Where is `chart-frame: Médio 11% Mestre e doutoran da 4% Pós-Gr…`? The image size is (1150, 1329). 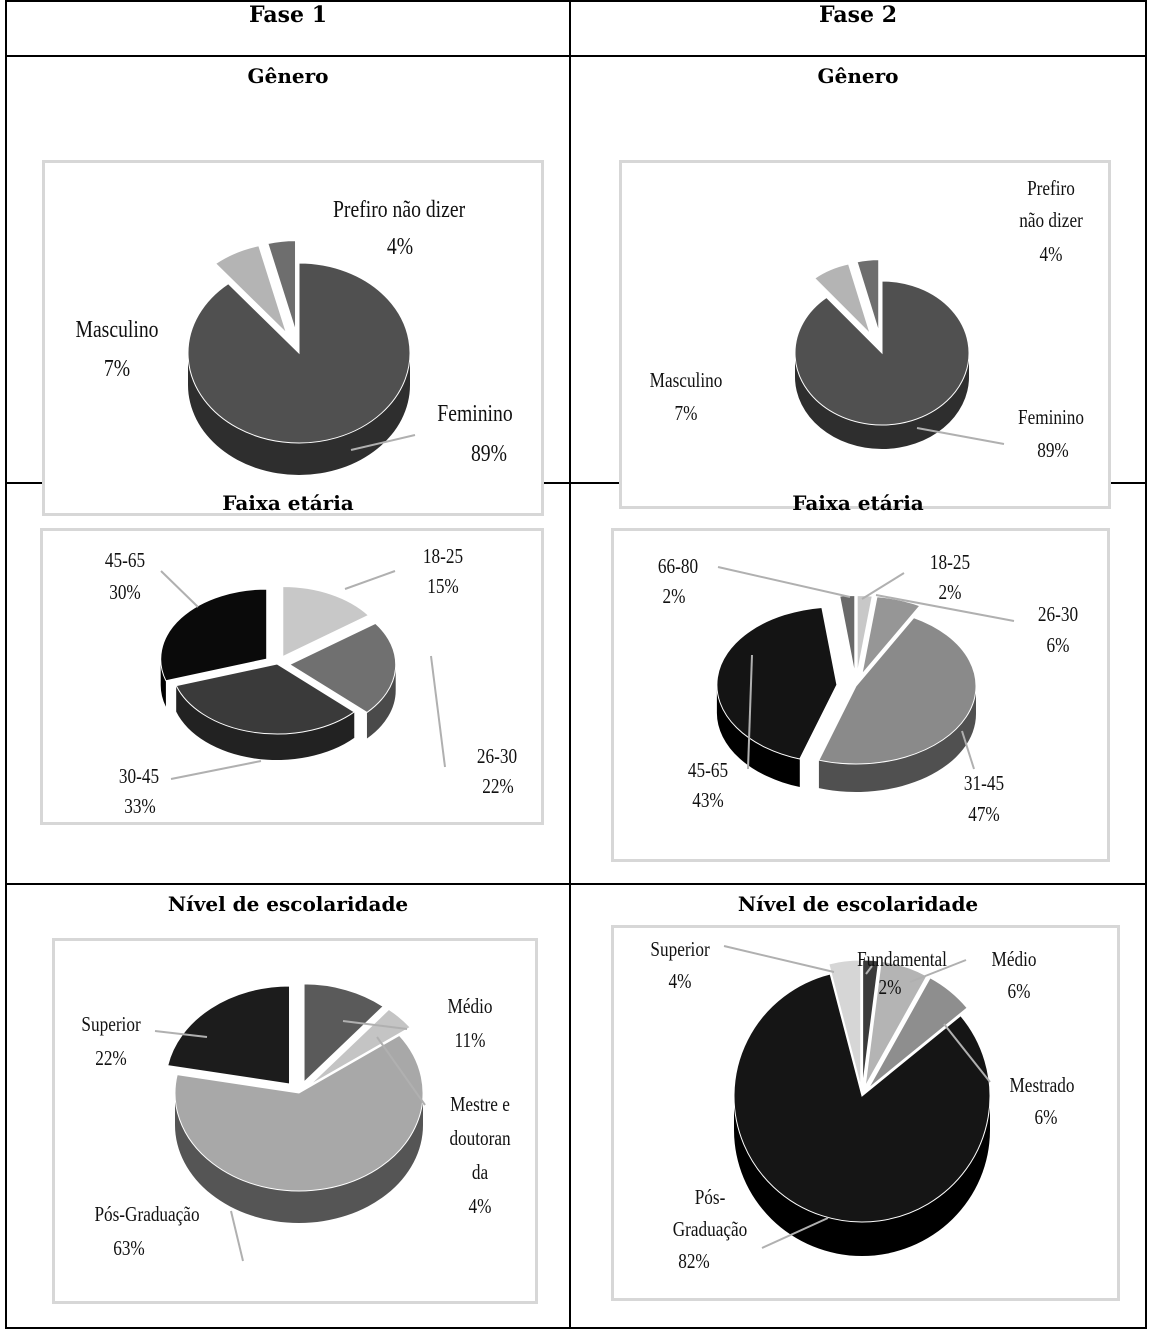 chart-frame: Médio 11% Mestre e doutoran da 4% Pós-Gr… is located at coordinates (295, 1121).